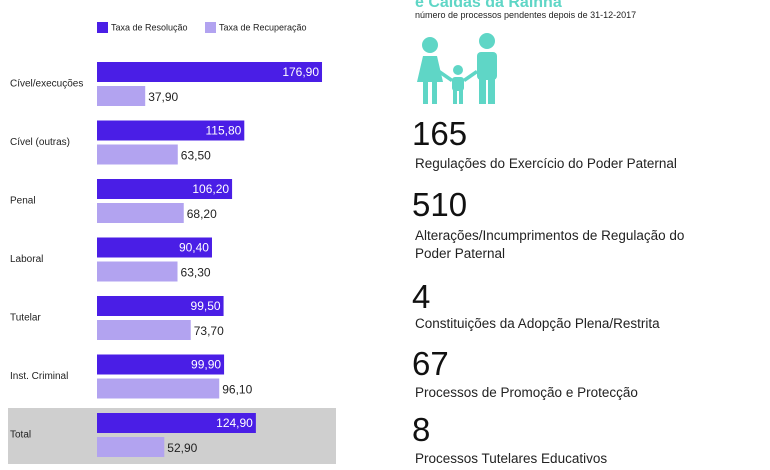 The width and height of the screenshot is (770, 470). What do you see at coordinates (202, 214) in the screenshot?
I see `value-label: 68,20` at bounding box center [202, 214].